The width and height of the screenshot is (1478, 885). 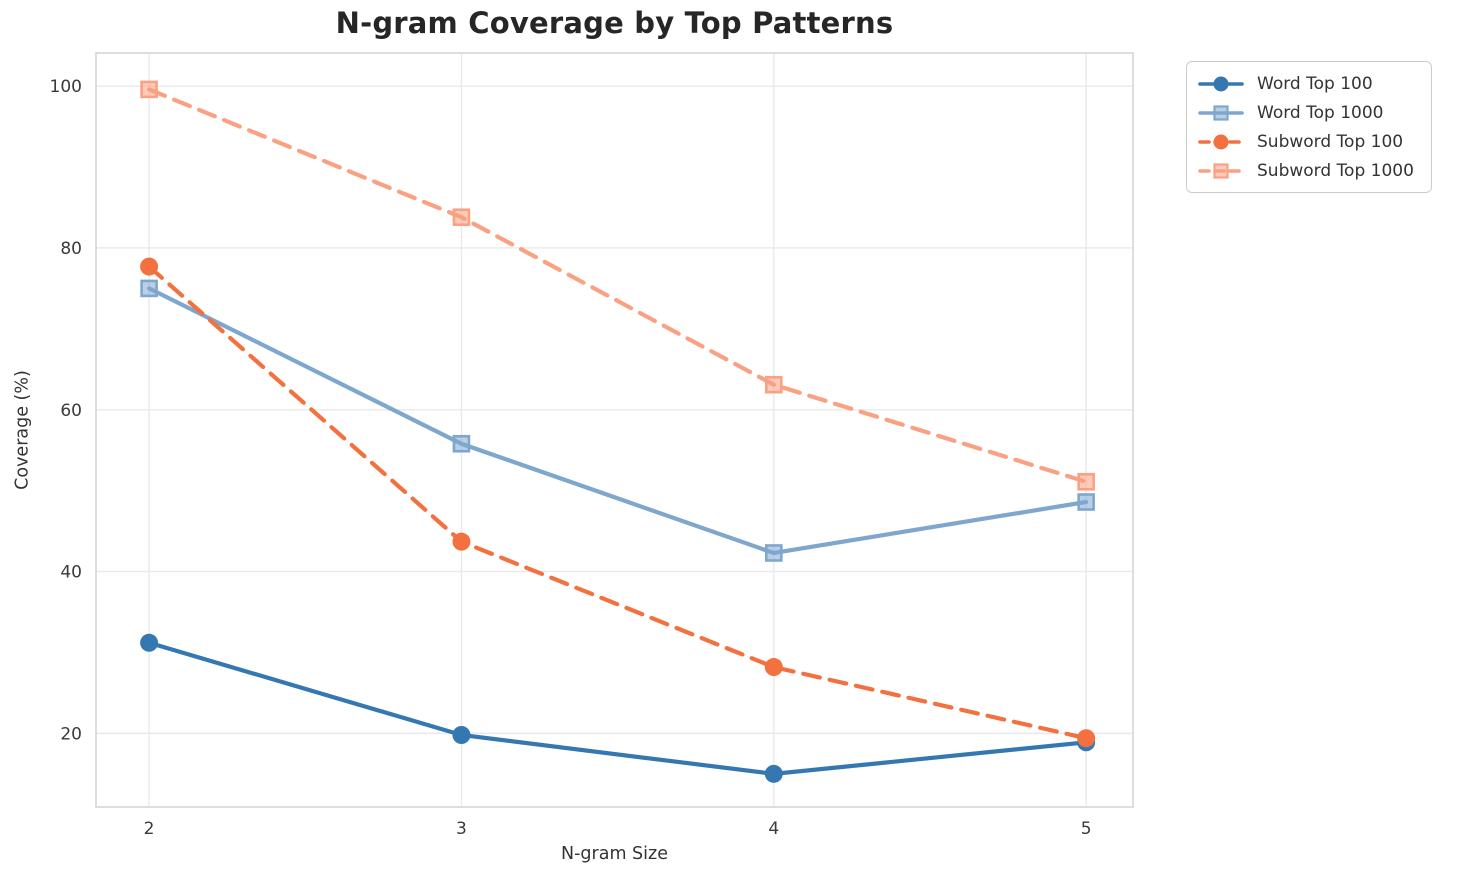 I want to click on svg-text: 40, so click(x=71, y=573).